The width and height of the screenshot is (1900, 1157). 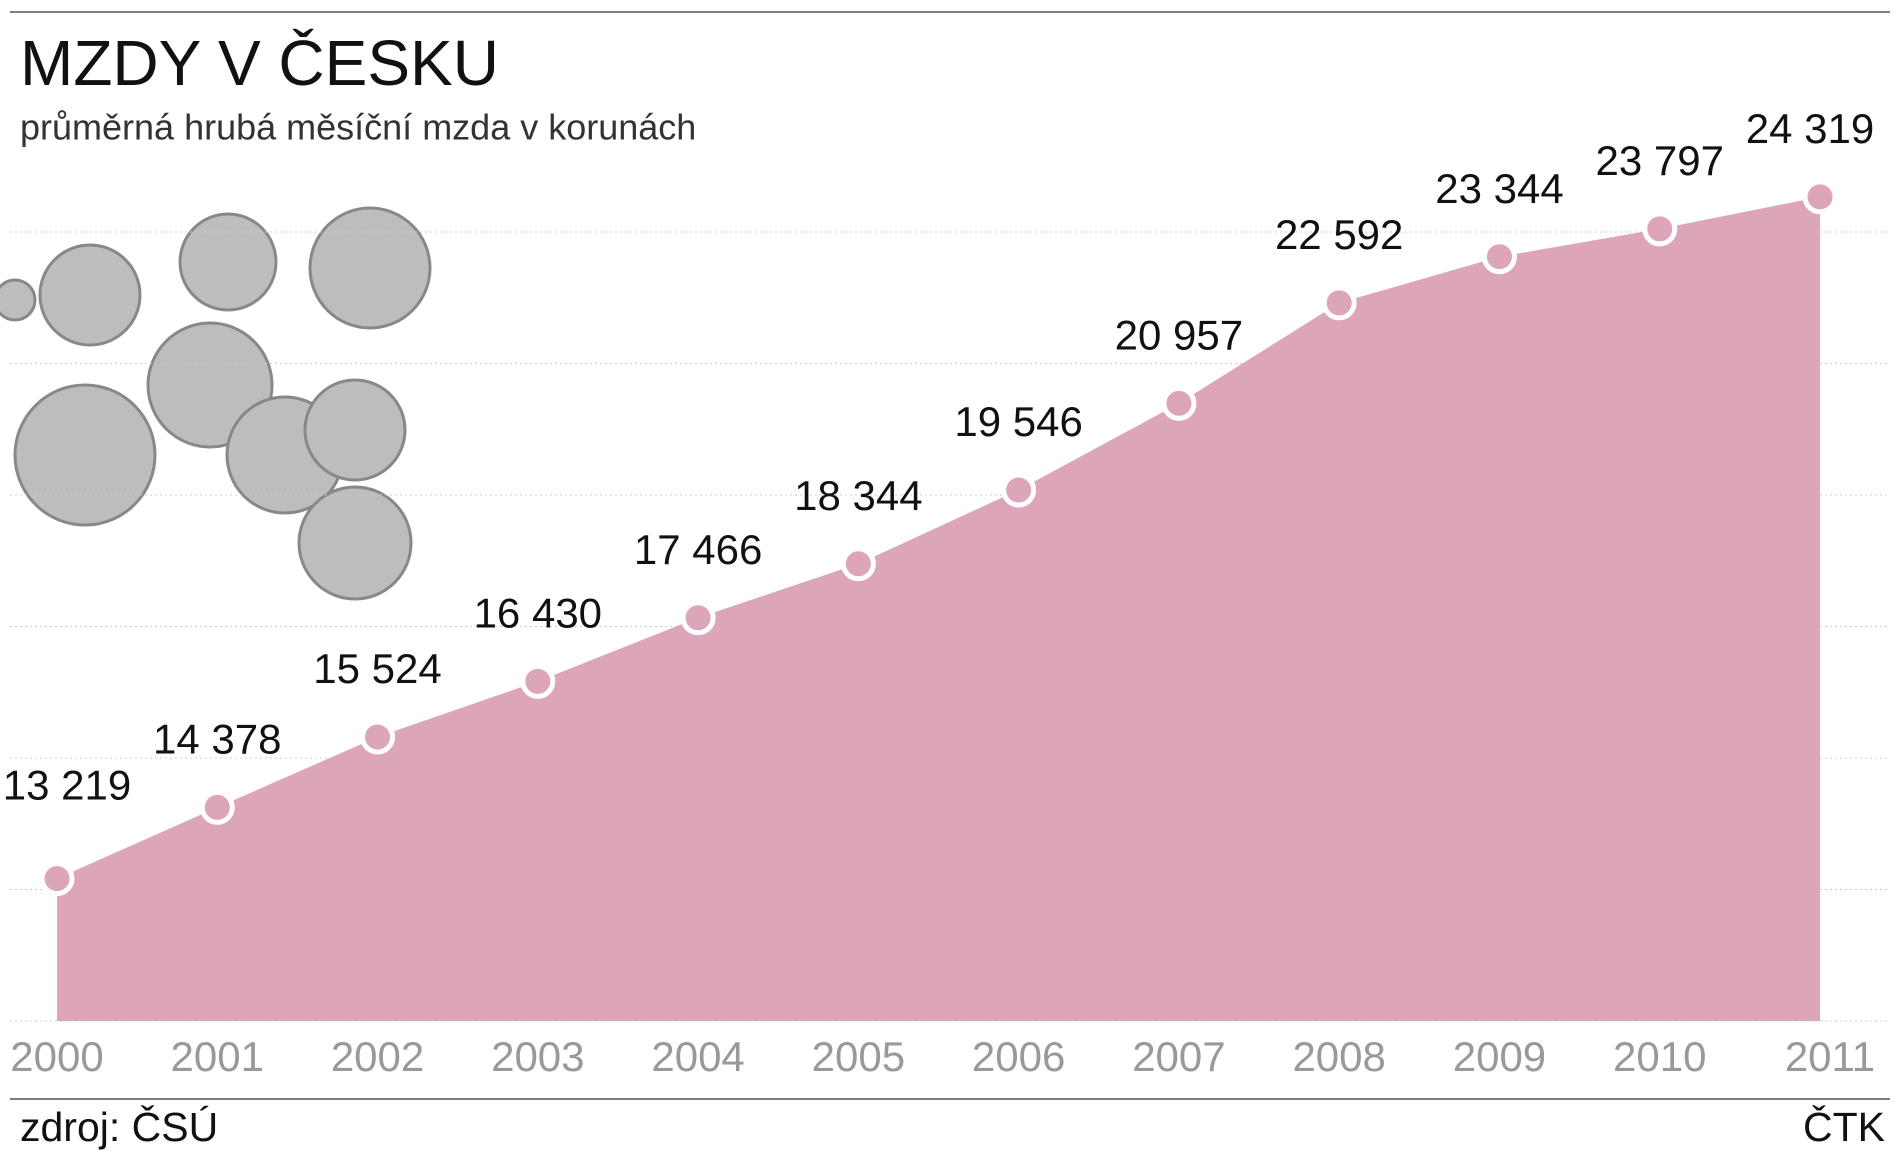 I want to click on x-tick-label: 2004, so click(x=697, y=1056).